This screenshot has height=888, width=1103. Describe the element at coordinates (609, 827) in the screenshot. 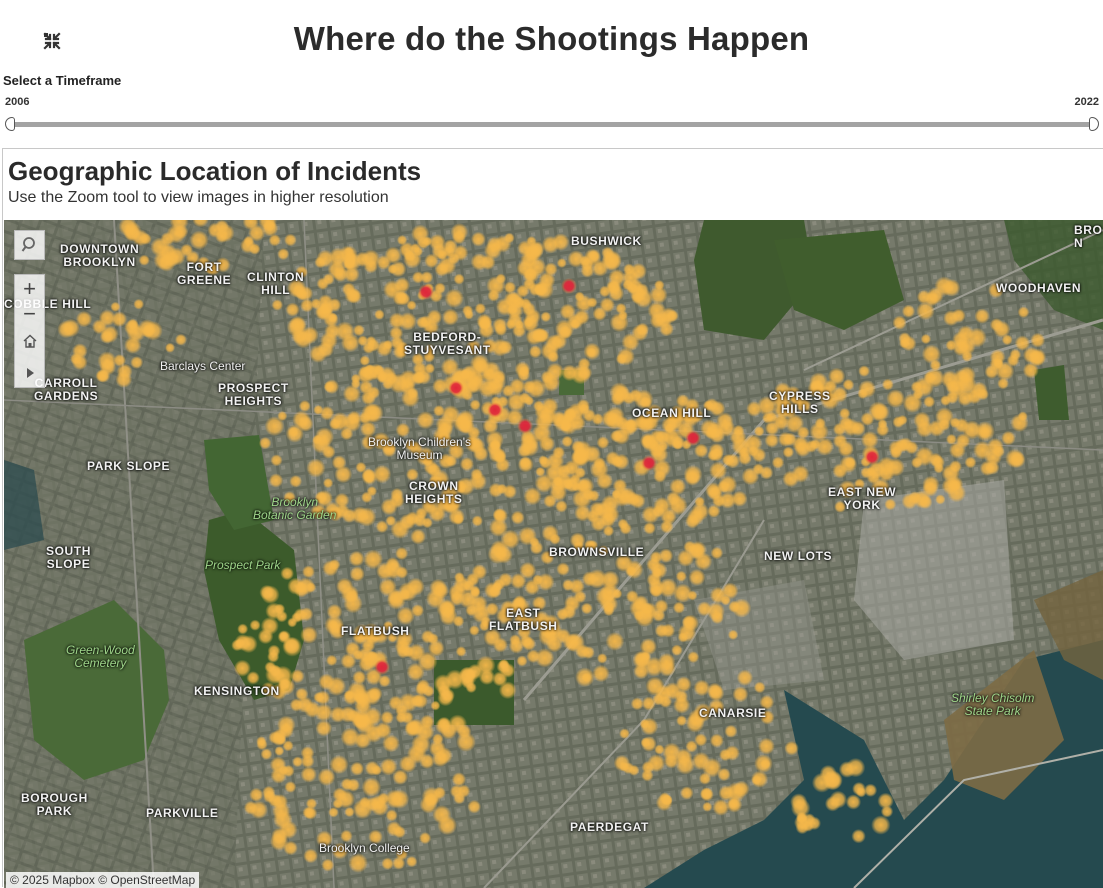

I see `label-paerdegat: PAERDEGAT` at that location.